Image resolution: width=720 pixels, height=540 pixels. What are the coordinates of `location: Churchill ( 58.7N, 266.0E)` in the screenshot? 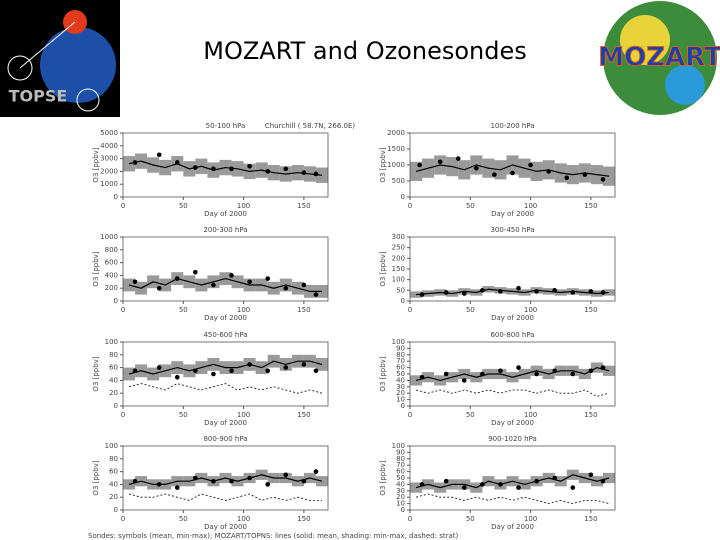 It's located at (310, 126).